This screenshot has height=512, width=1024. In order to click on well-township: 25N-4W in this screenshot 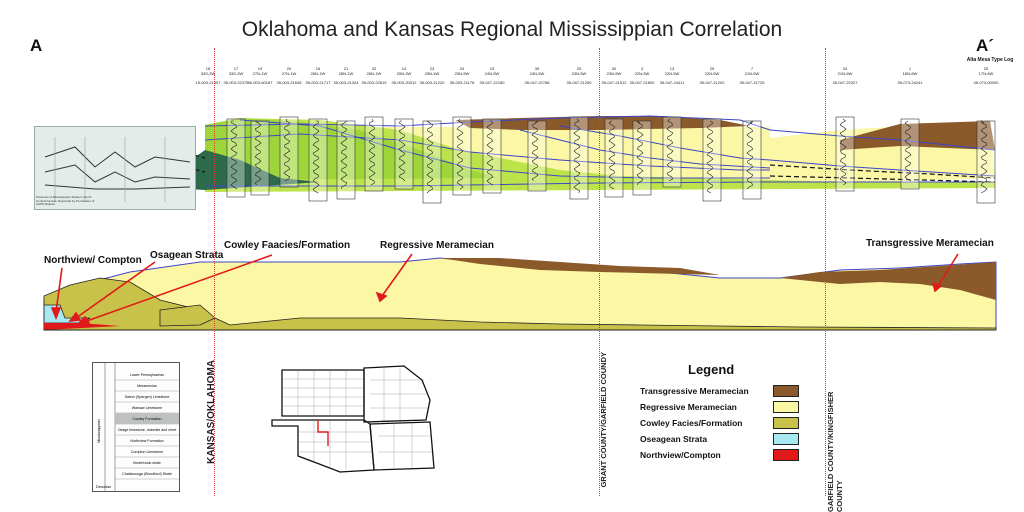, I will do `click(432, 73)`.